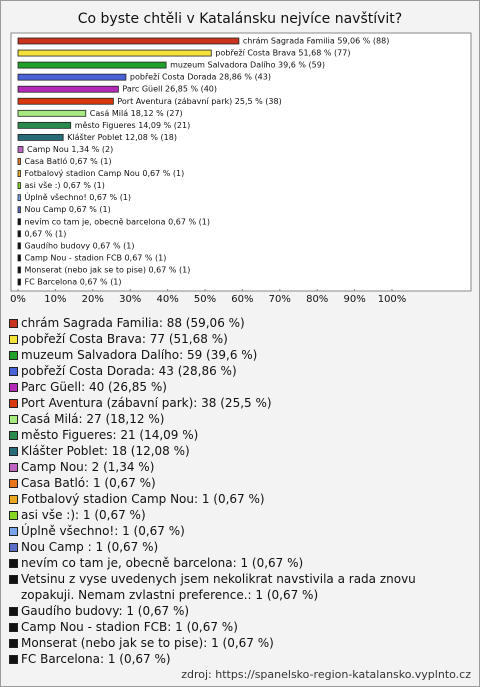 This screenshot has width=480, height=687. I want to click on legend-label: Úplně všechno!: 1 (0,67 %), so click(103, 531).